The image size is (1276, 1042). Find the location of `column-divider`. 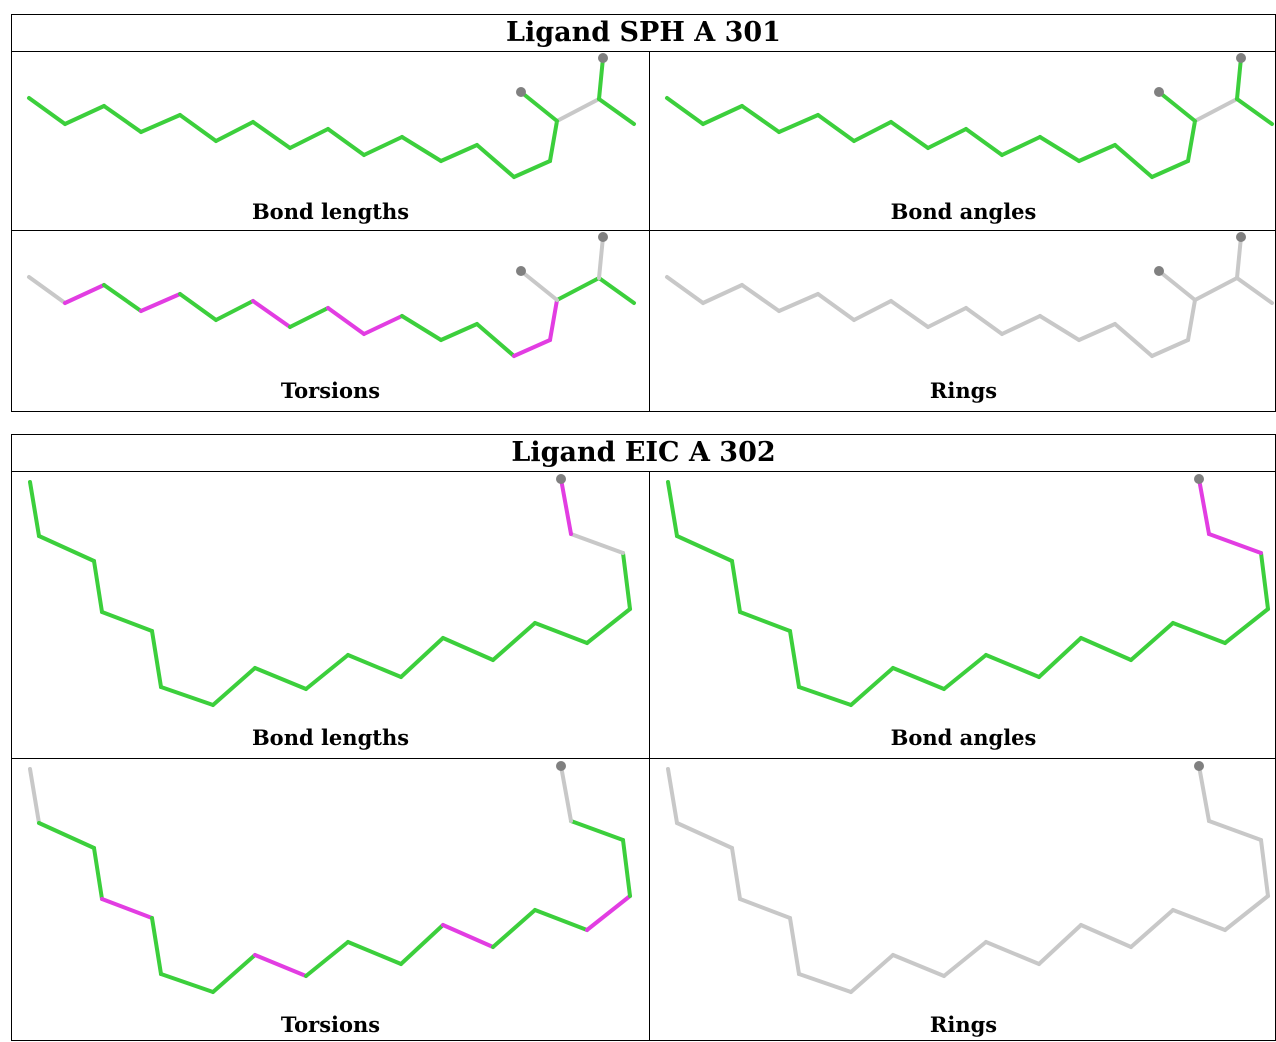

column-divider is located at coordinates (649, 231).